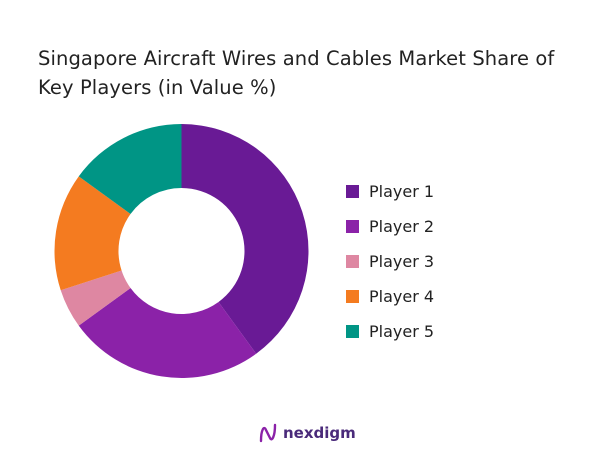 This screenshot has width=602, height=451. Describe the element at coordinates (402, 331) in the screenshot. I see `legend-label: Player 5` at that location.